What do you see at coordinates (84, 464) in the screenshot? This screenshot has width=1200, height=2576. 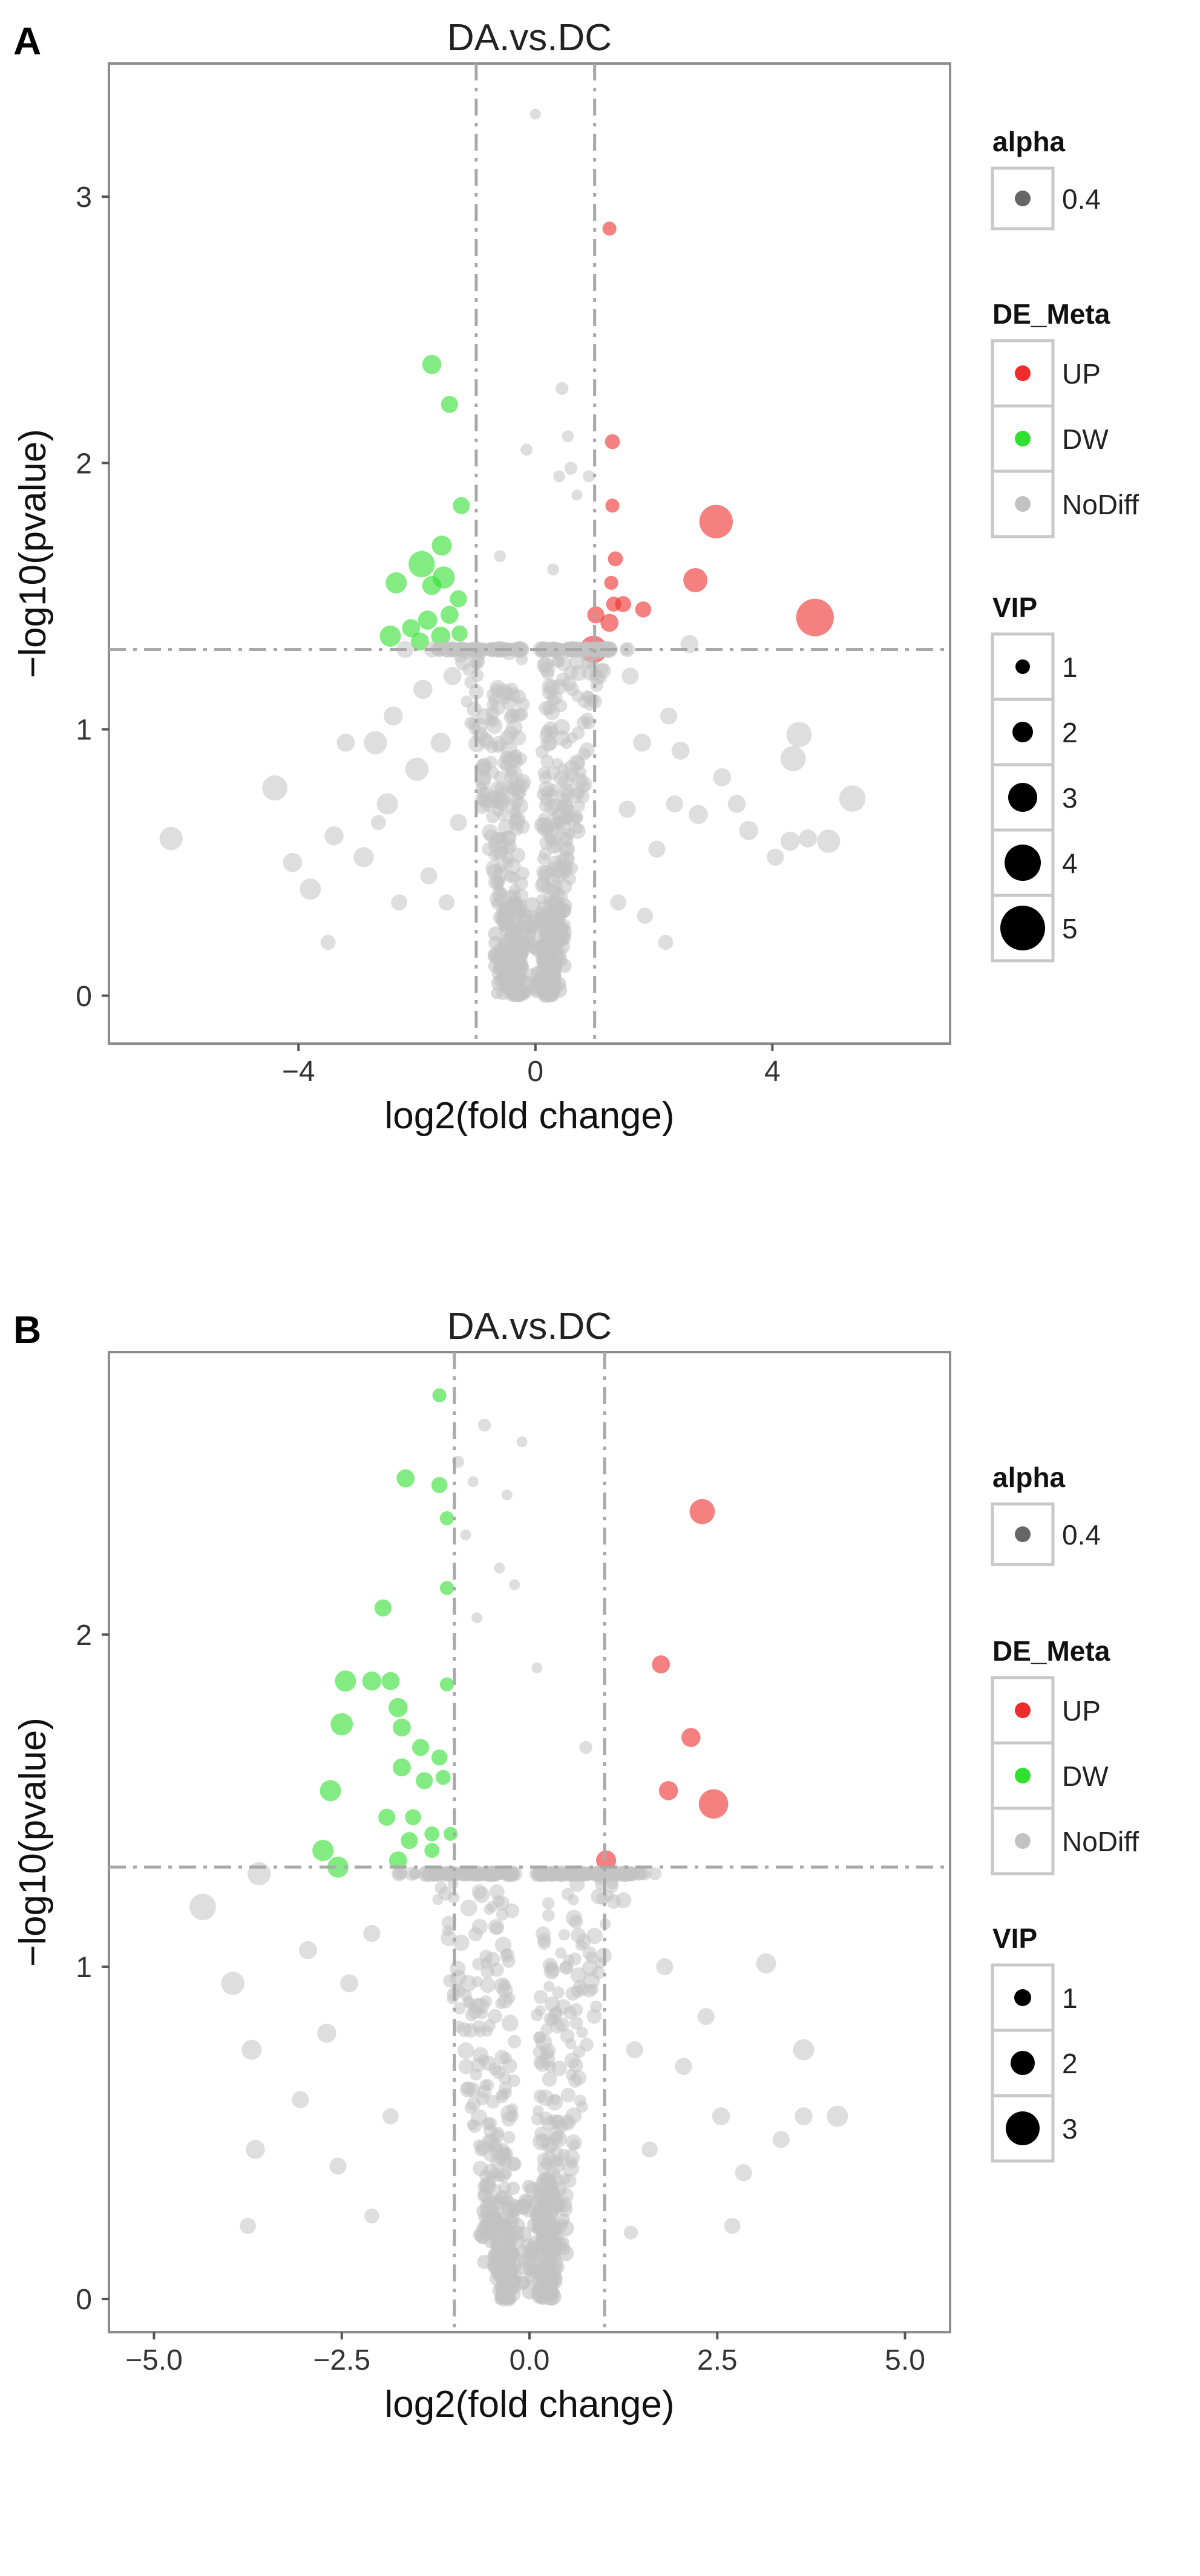 I see `y-tick-label: 2` at bounding box center [84, 464].